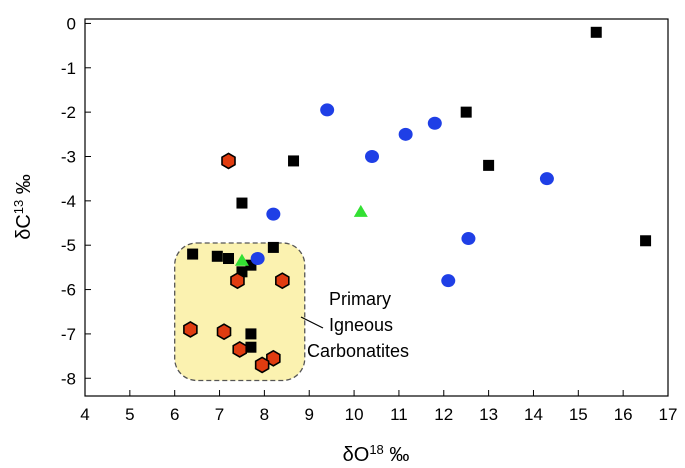  Describe the element at coordinates (623, 414) in the screenshot. I see `x-tick-label: 16` at that location.